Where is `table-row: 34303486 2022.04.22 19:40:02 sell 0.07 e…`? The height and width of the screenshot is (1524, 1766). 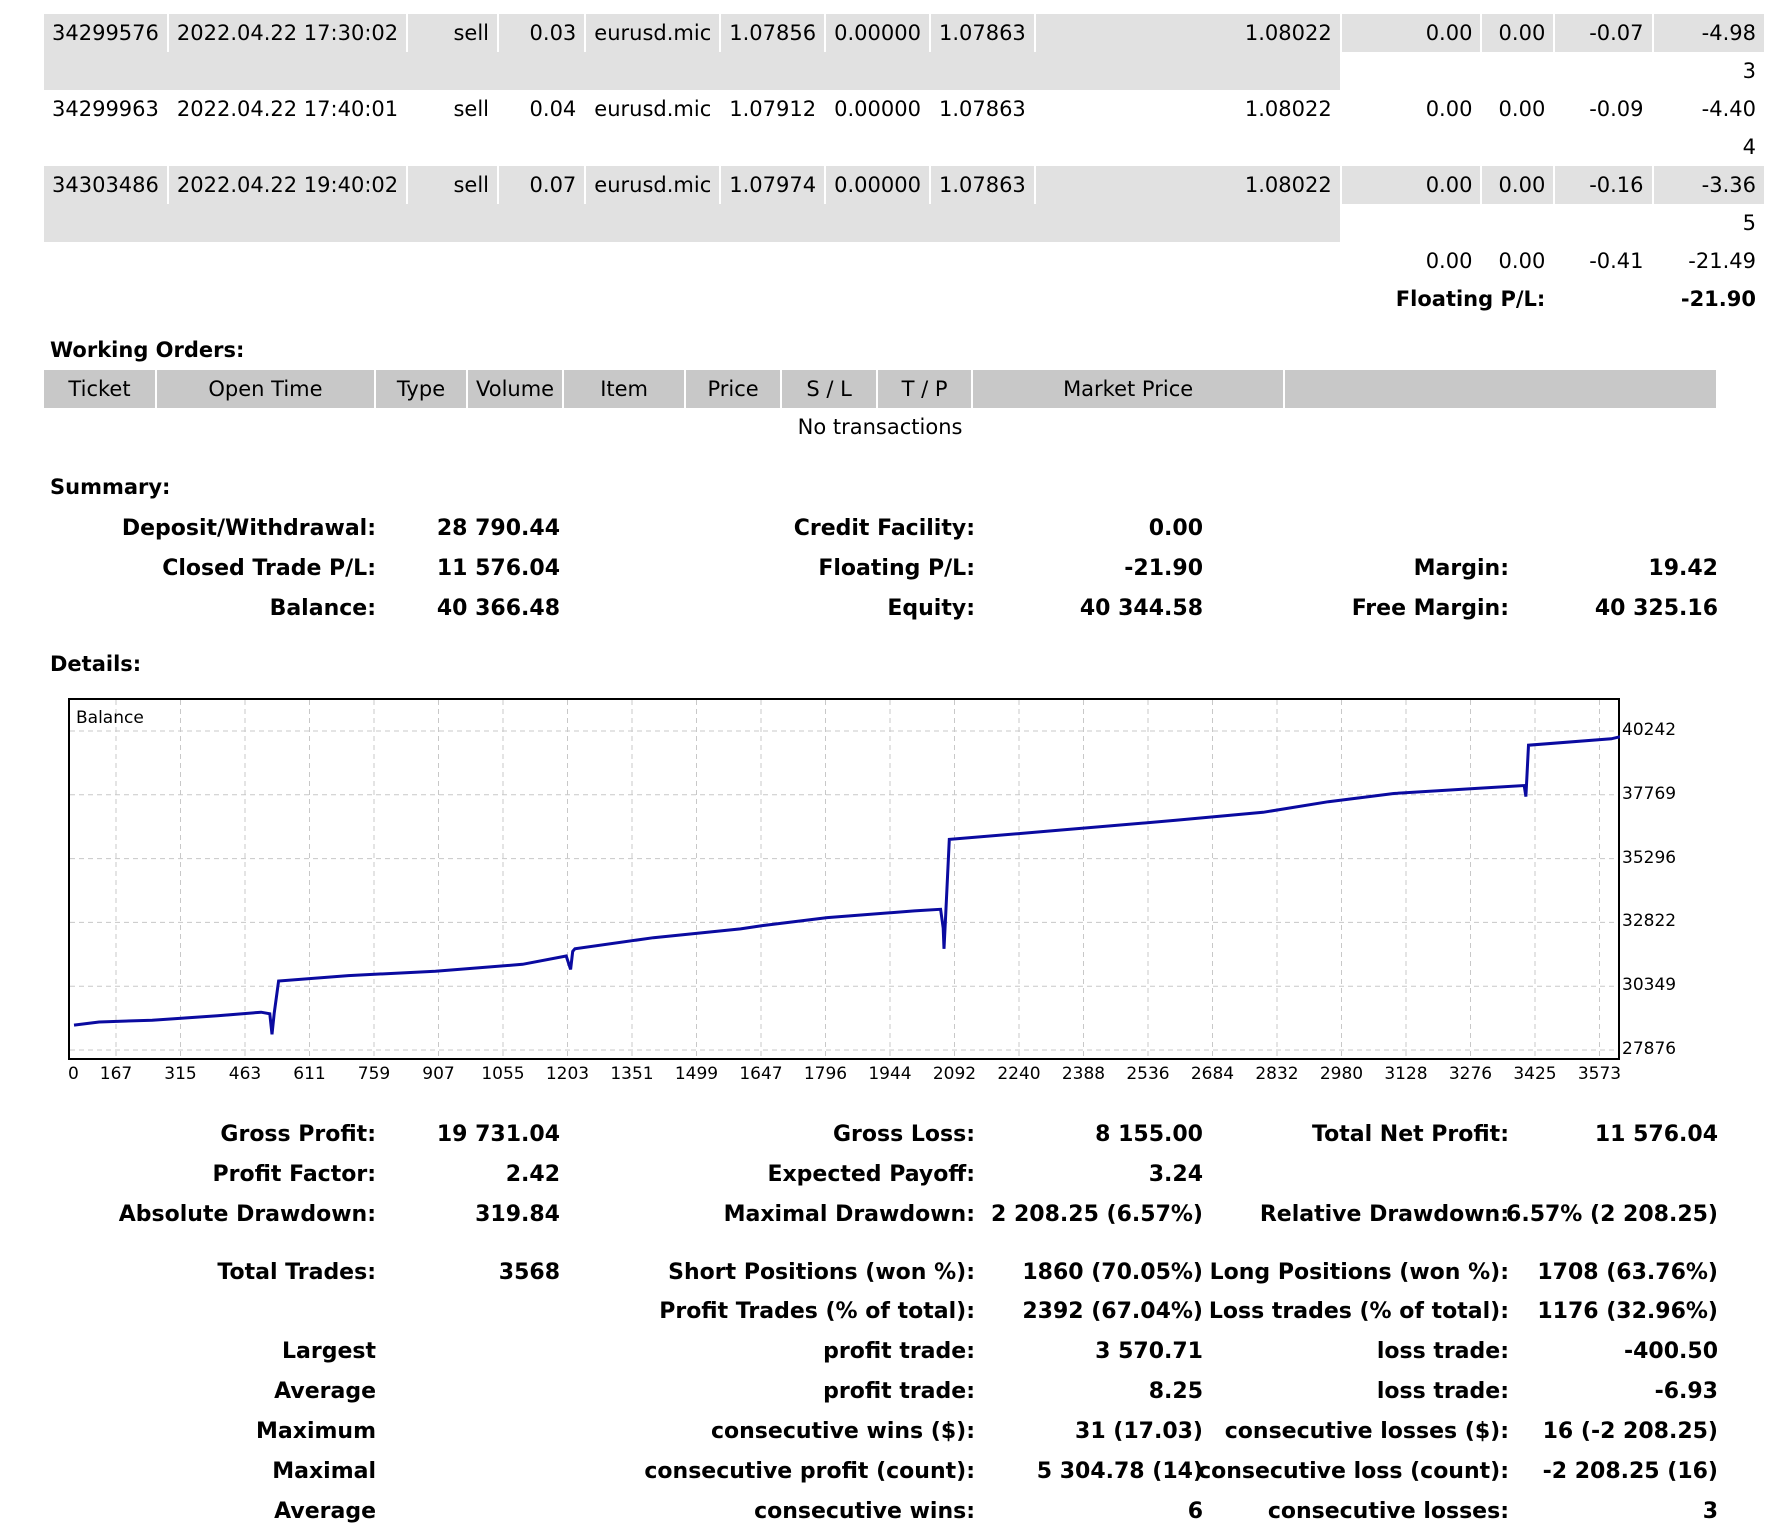
table-row: 34303486 2022.04.22 19:40:02 sell 0.07 e… is located at coordinates (904, 185).